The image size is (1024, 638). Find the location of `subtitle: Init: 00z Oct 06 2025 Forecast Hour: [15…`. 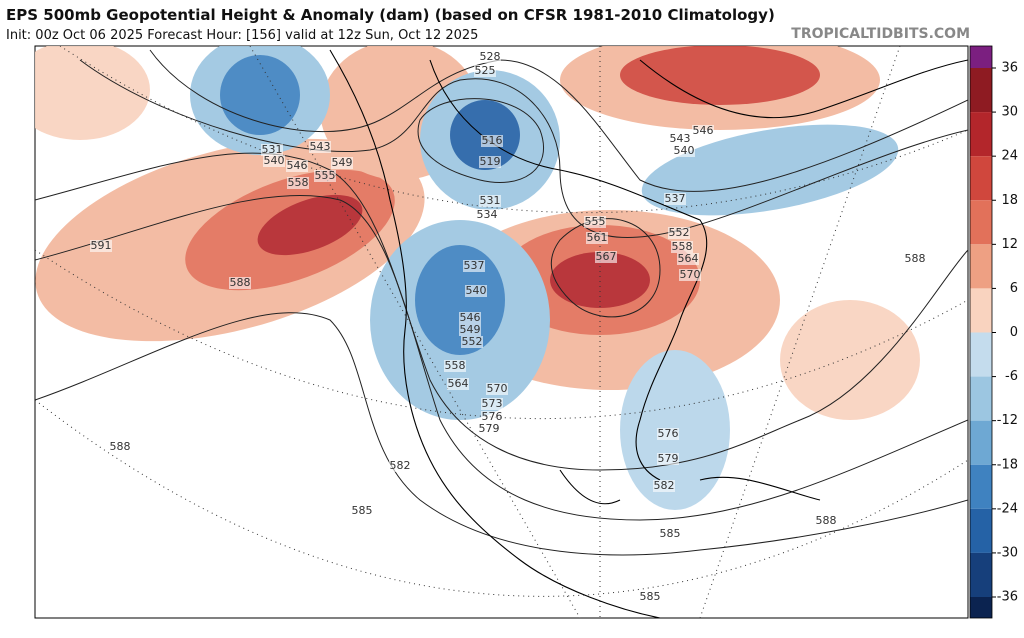

subtitle: Init: 00z Oct 06 2025 Forecast Hour: [15… is located at coordinates (242, 35).